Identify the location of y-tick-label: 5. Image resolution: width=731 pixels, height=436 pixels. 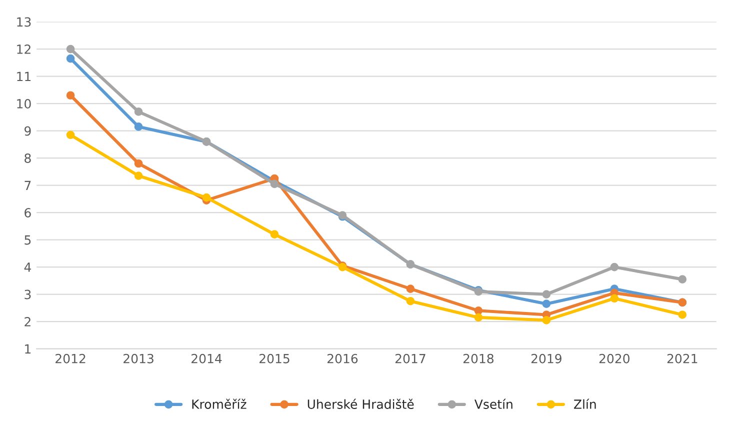
(27, 240).